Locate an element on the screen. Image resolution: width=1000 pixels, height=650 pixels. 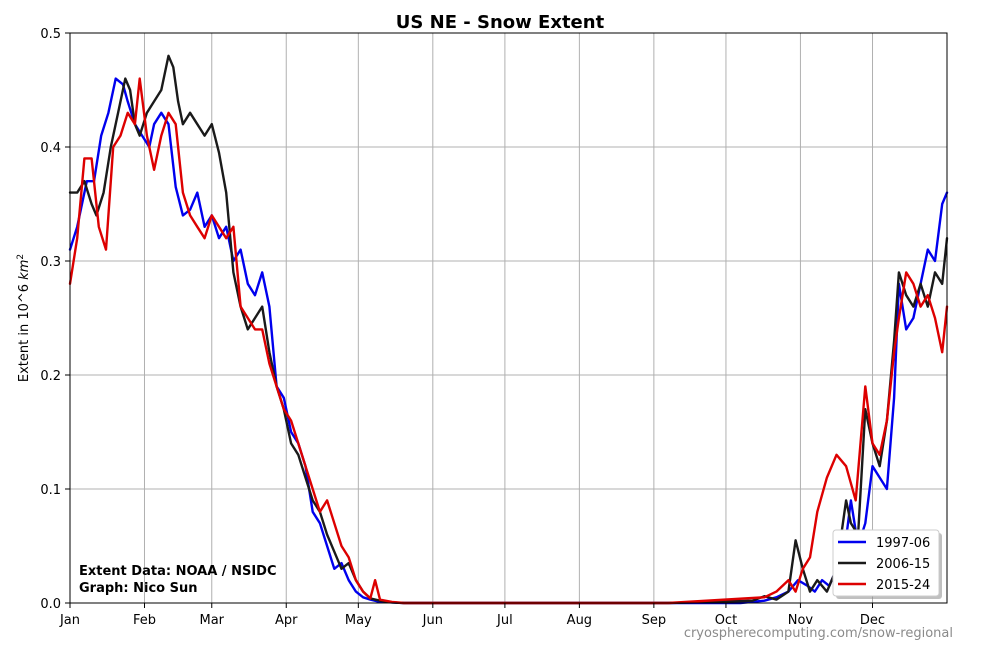
x-tick-label: Oct is located at coordinates (726, 620).